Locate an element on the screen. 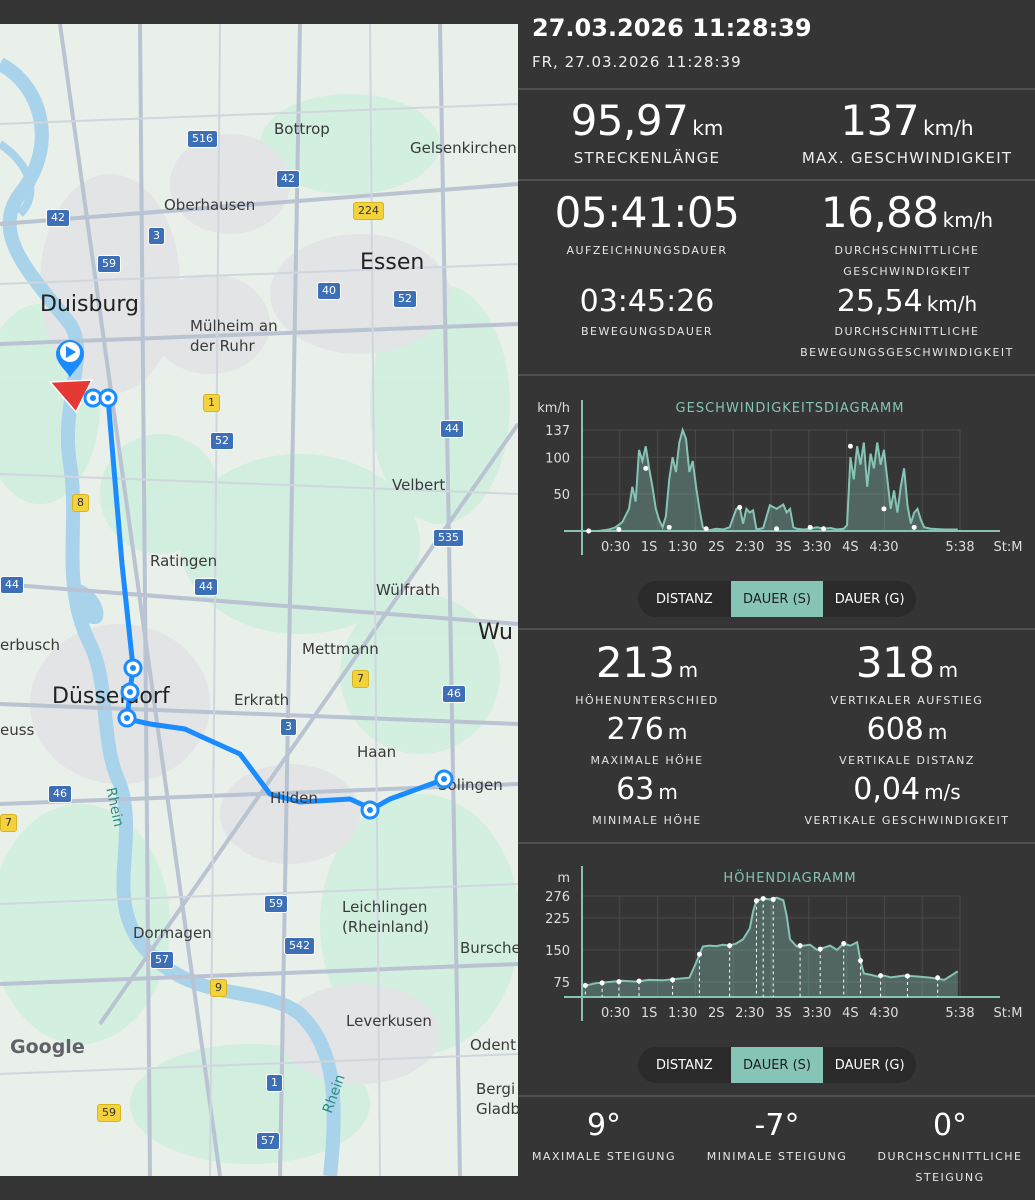 The image size is (1035, 1200). max-speed-stat: 137 km/h is located at coordinates (906, 120).